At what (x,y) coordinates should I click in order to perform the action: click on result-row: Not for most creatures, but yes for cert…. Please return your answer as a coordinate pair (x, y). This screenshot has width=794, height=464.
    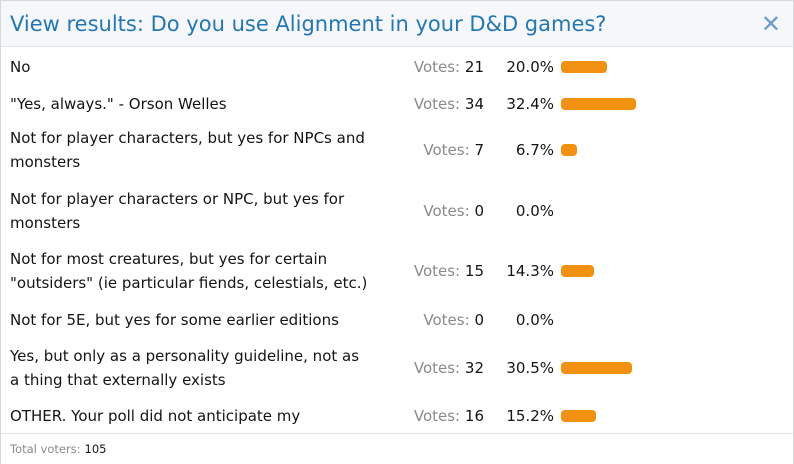
    Looking at the image, I should click on (397, 271).